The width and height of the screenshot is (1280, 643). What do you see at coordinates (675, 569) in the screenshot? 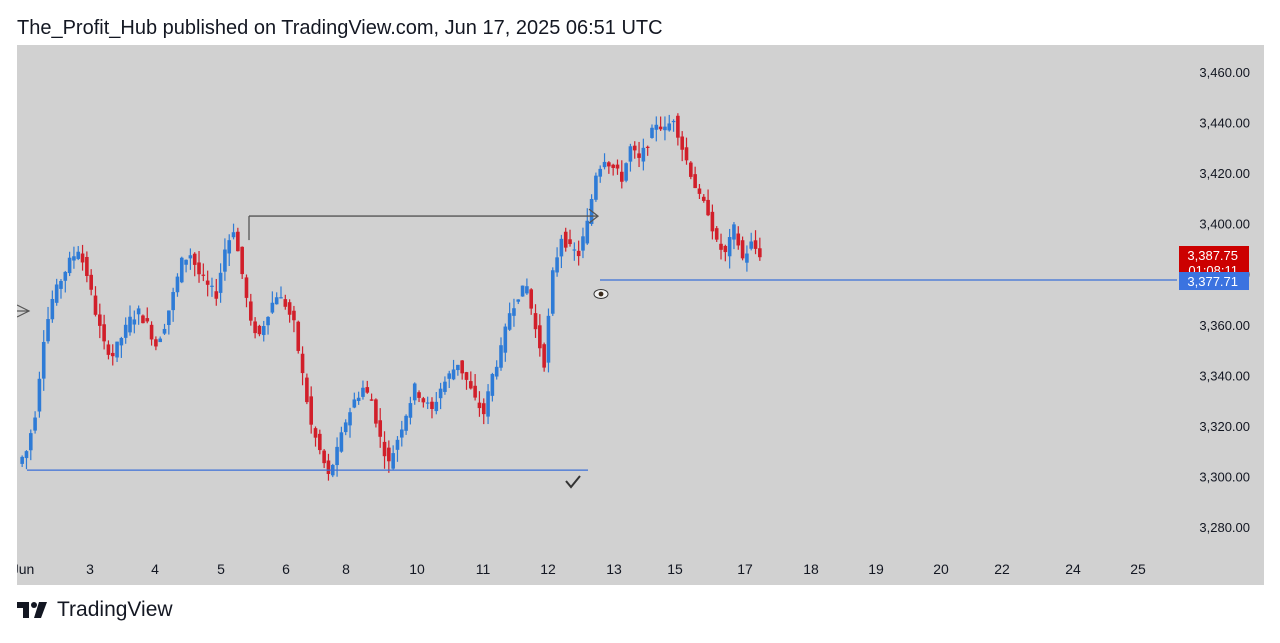
I see `x-tick-label: 15` at bounding box center [675, 569].